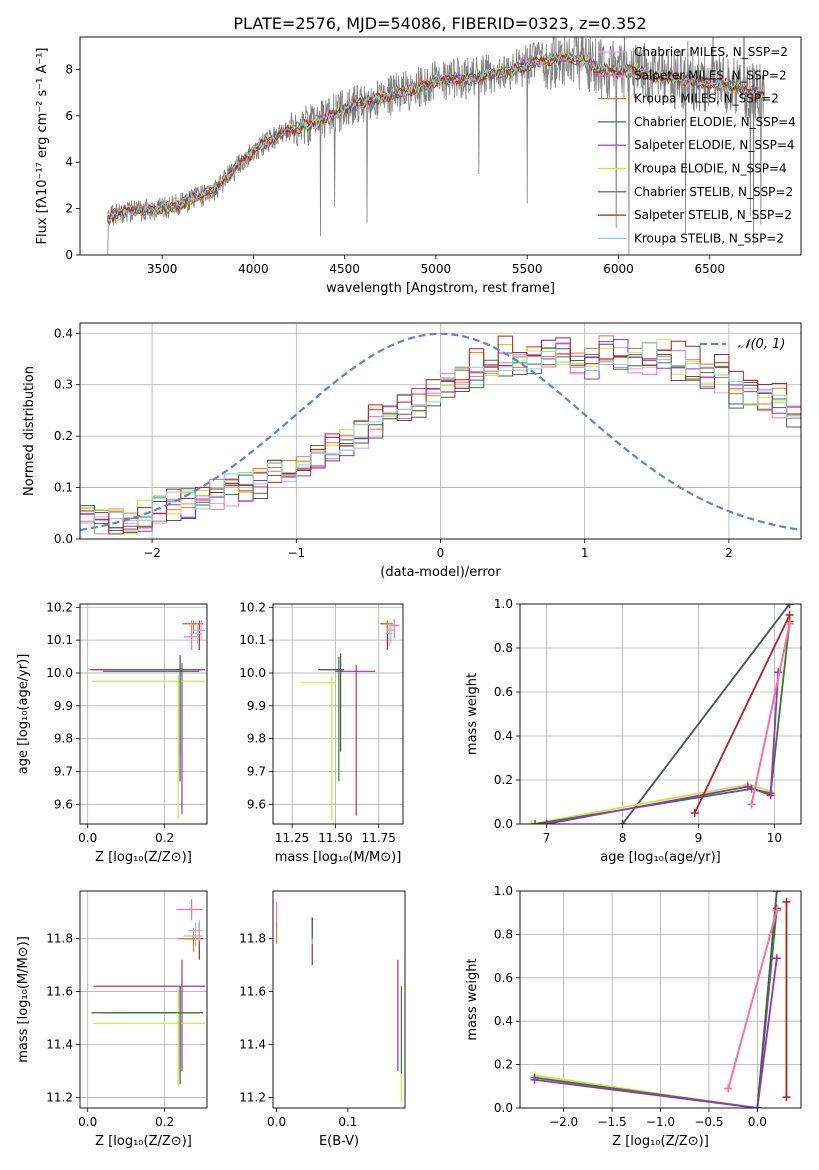 The width and height of the screenshot is (819, 1170). Describe the element at coordinates (563, 1122) in the screenshot. I see `x-tick-label: −2.0` at that location.